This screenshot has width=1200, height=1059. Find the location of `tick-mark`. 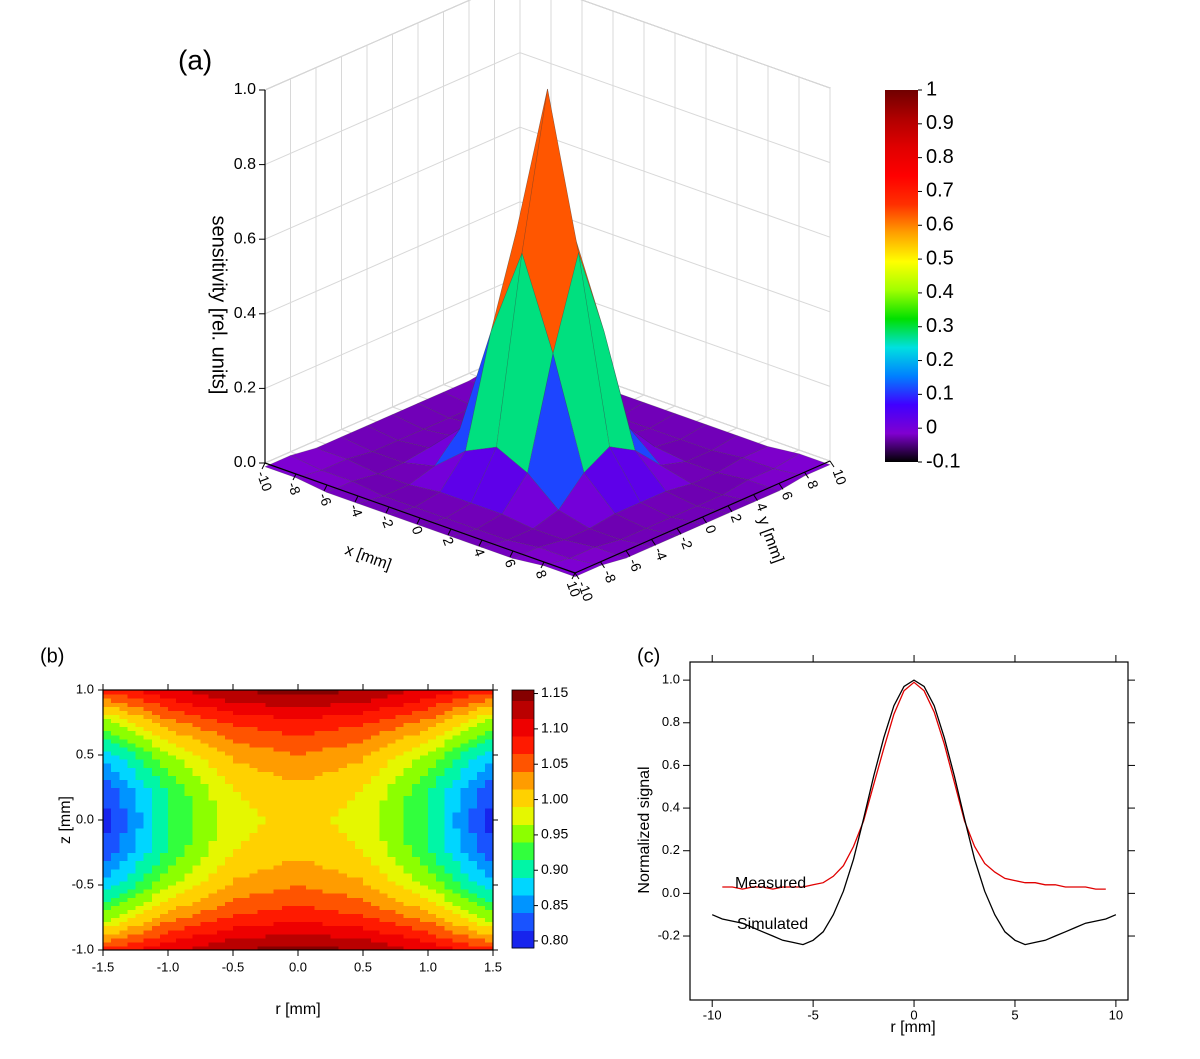

tick-mark is located at coordinates (653, 542).